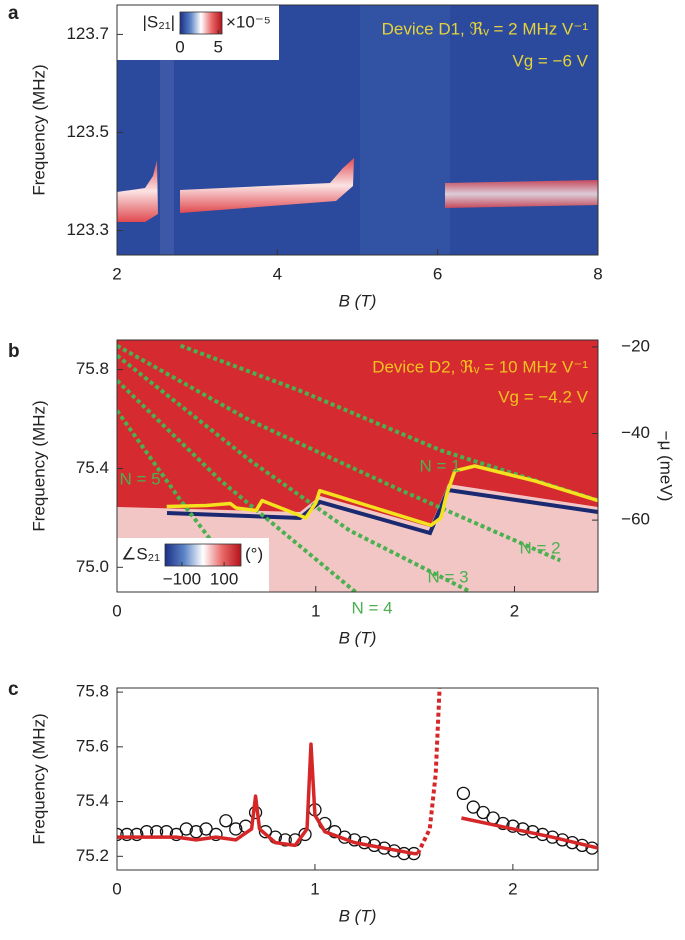  I want to click on y-tick-label: 75.0, so click(92, 566).